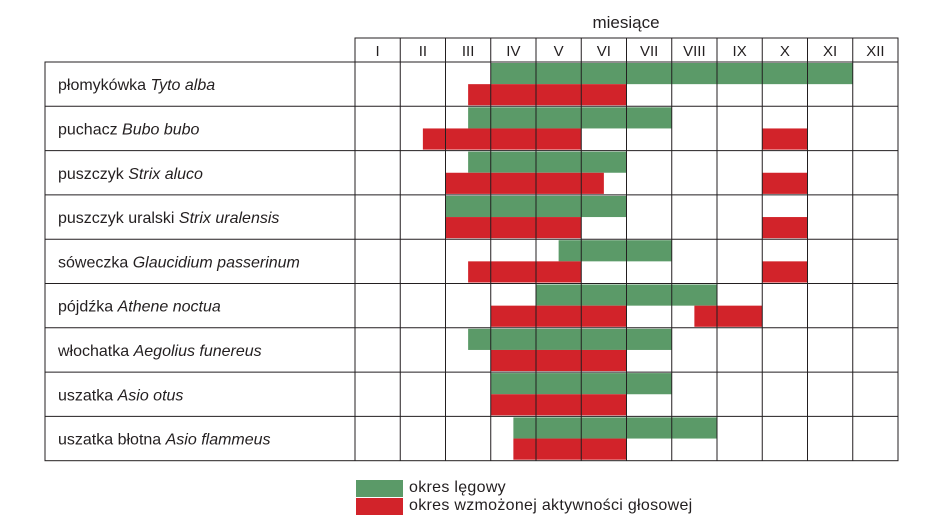 The height and width of the screenshot is (524, 950). What do you see at coordinates (559, 51) in the screenshot?
I see `month-label-V: V` at bounding box center [559, 51].